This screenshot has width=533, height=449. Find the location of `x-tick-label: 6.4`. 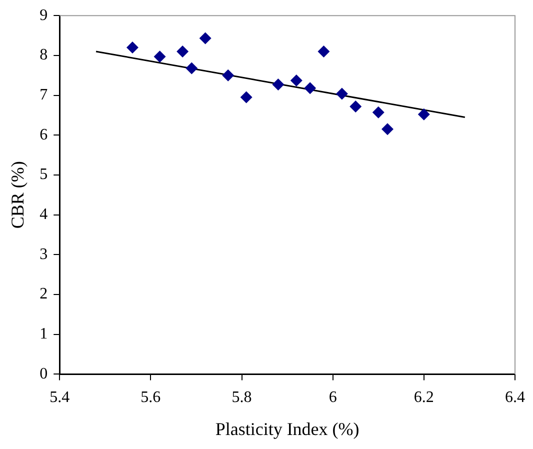

x-tick-label: 6.4 is located at coordinates (515, 397).